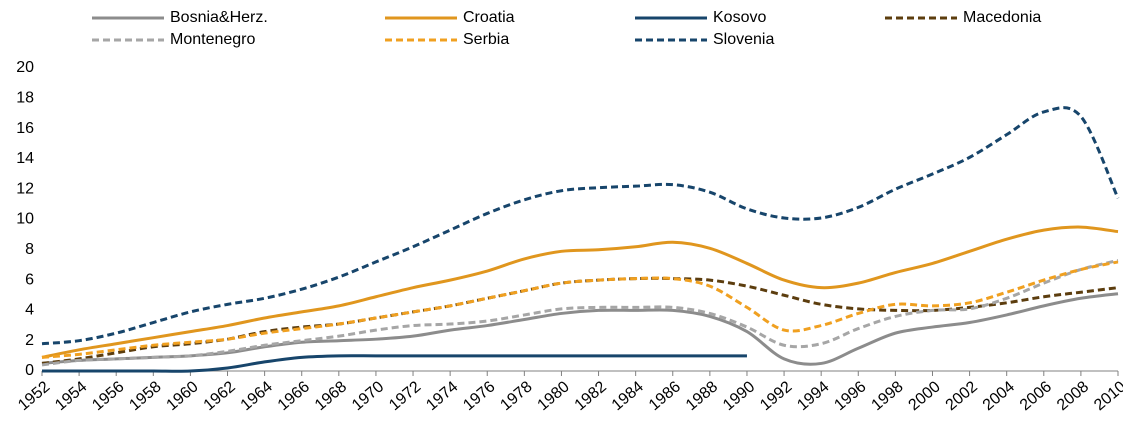  Describe the element at coordinates (887, 396) in the screenshot. I see `x-tick-label: 1998` at that location.